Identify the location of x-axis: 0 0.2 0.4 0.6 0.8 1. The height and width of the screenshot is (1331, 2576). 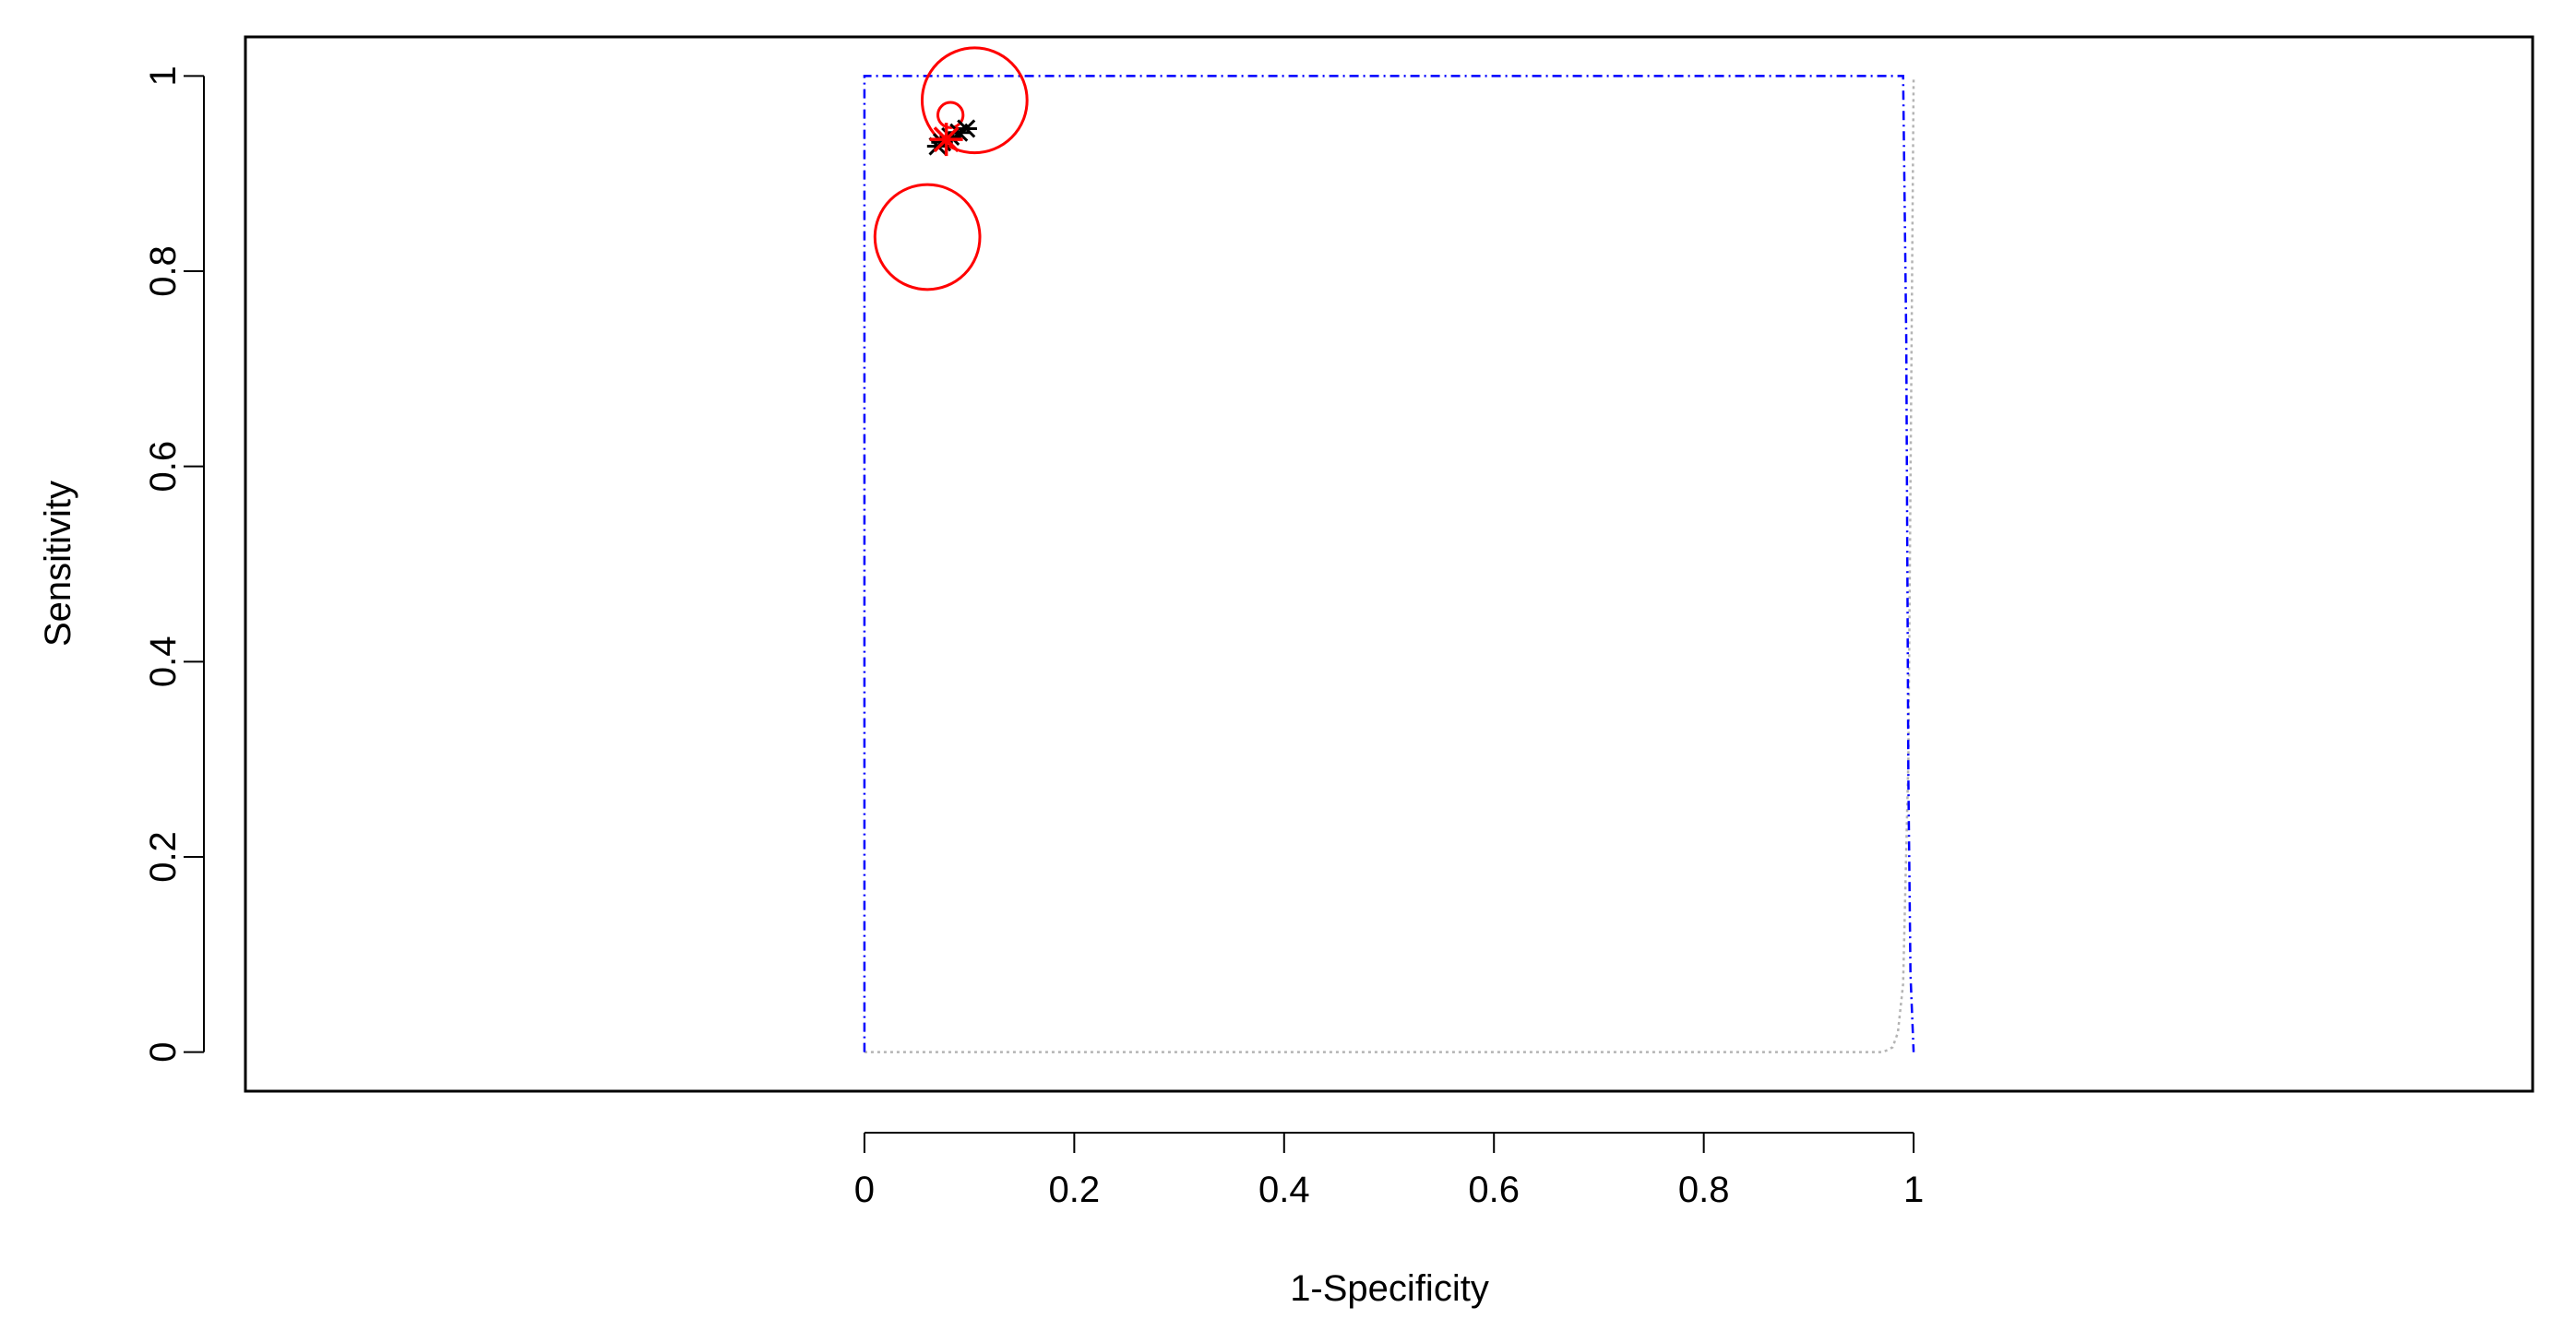
(1389, 1171).